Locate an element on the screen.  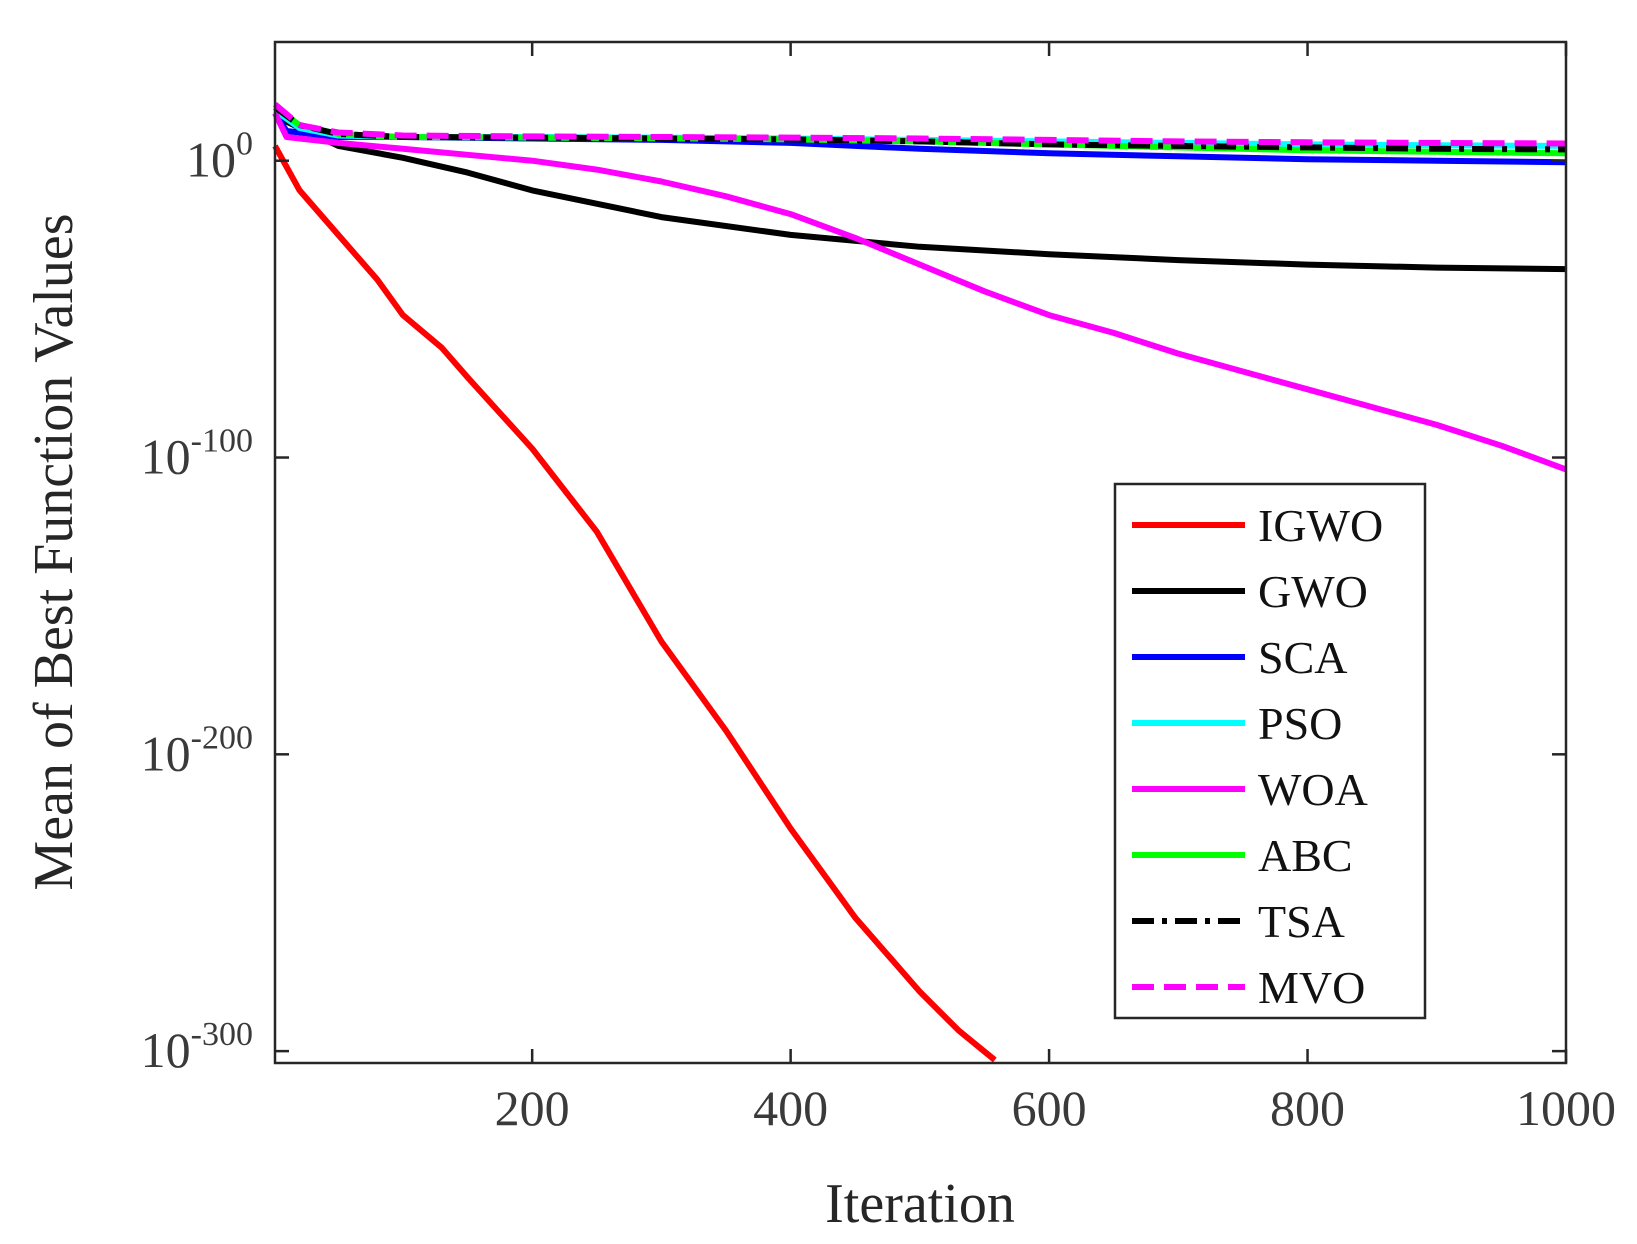
x-tick-label: 200 is located at coordinates (532, 1108).